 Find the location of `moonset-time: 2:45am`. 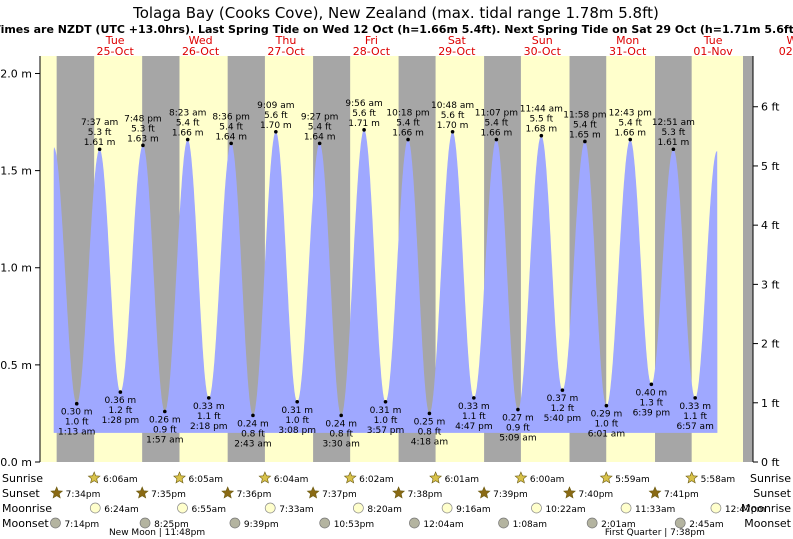

moonset-time: 2:45am is located at coordinates (706, 525).